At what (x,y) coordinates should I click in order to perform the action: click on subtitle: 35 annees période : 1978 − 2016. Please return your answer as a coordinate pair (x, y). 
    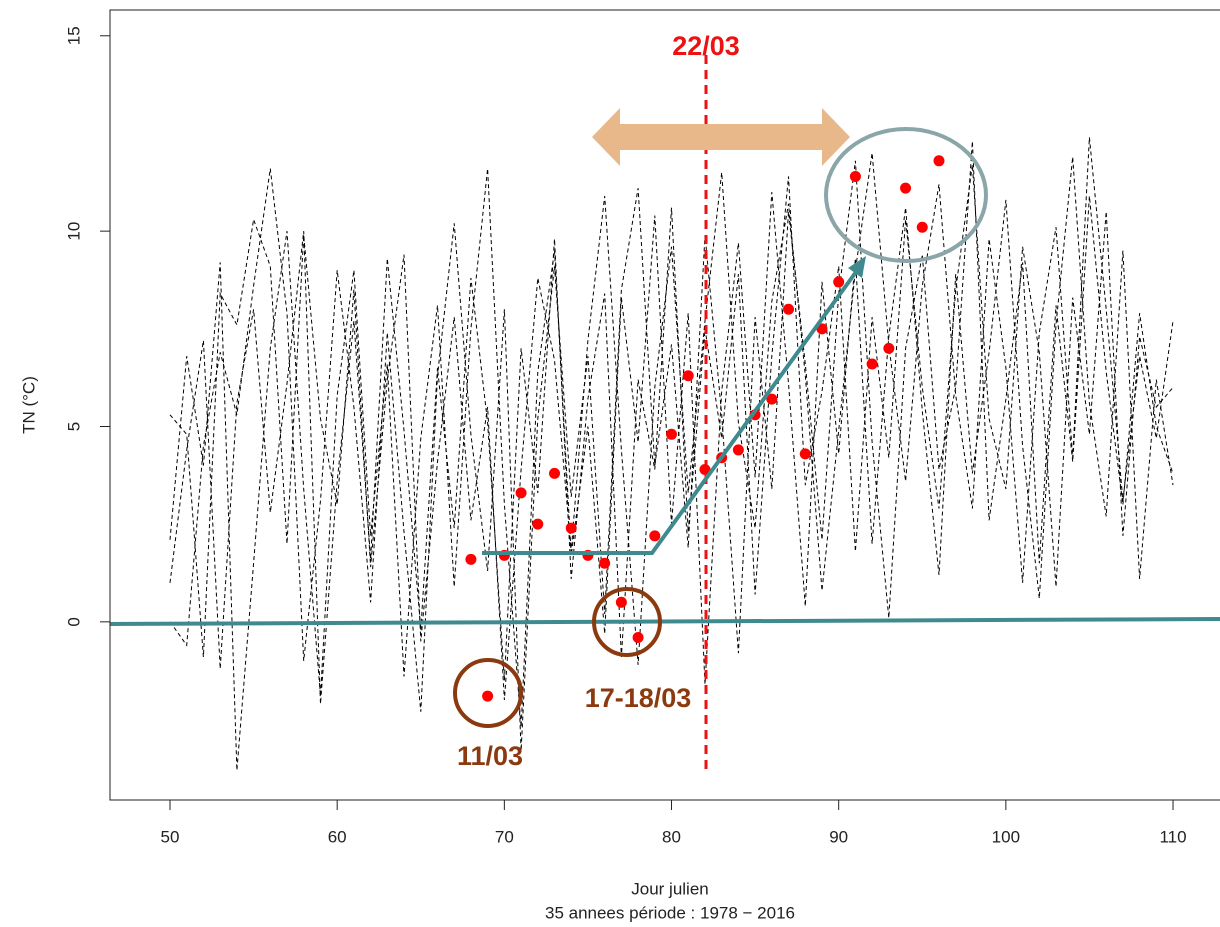
    Looking at the image, I should click on (670, 912).